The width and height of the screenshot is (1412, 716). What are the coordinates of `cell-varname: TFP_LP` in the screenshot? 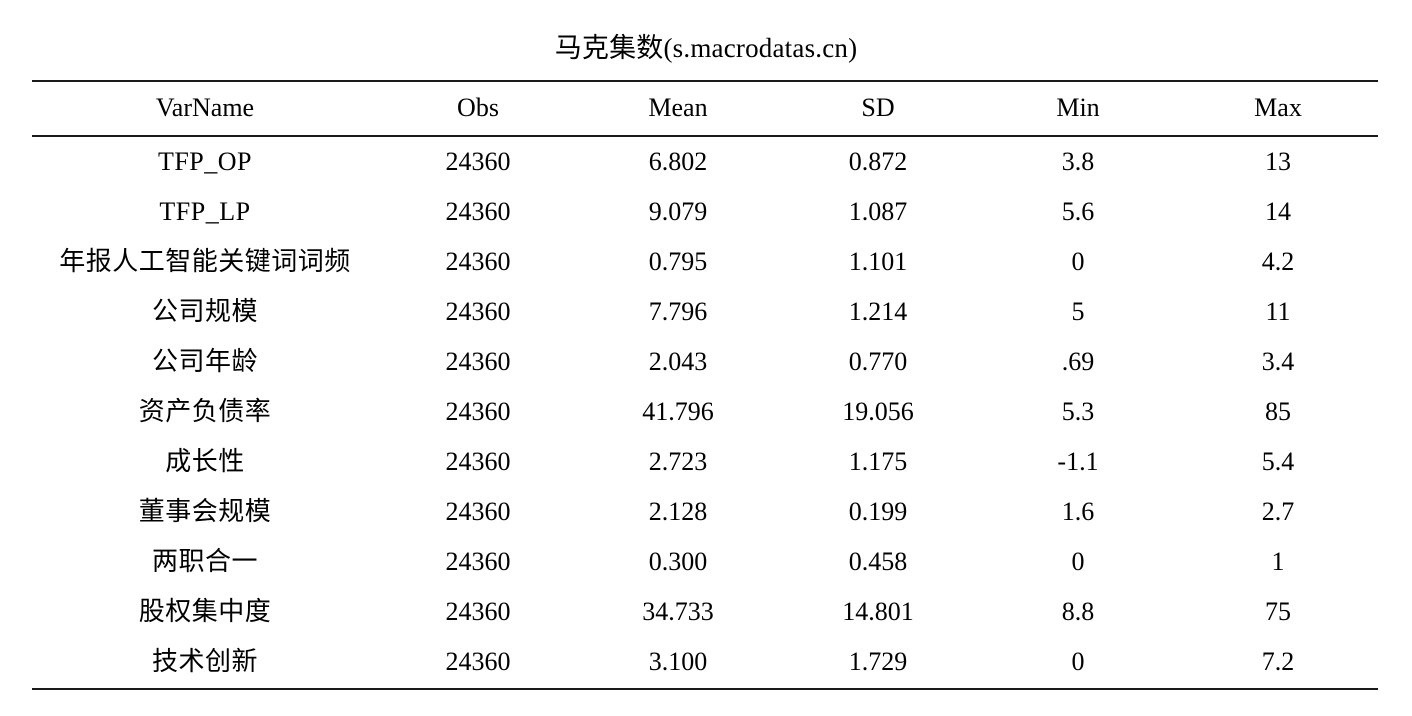 It's located at (205, 211).